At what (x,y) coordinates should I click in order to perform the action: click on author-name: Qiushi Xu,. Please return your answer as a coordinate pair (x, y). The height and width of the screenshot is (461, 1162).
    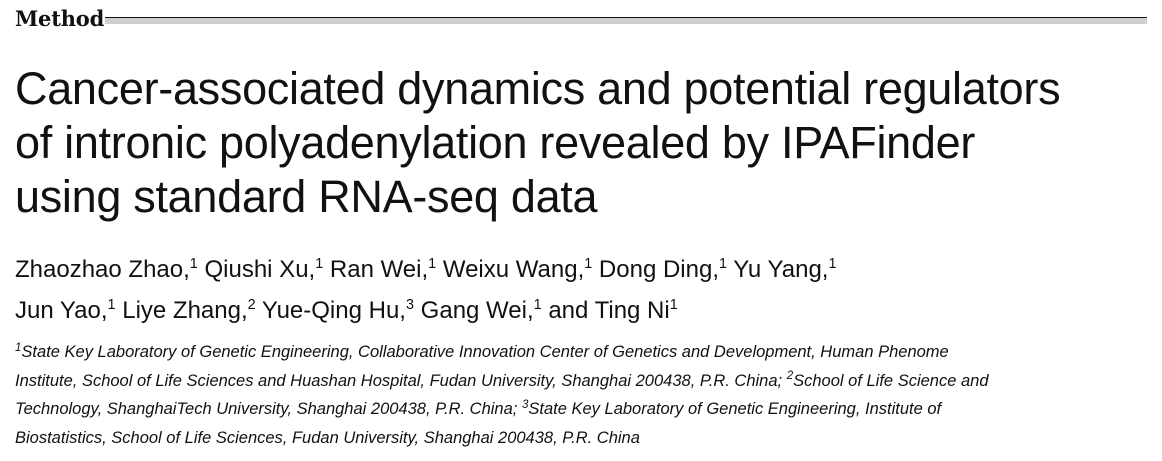
    Looking at the image, I should click on (260, 269).